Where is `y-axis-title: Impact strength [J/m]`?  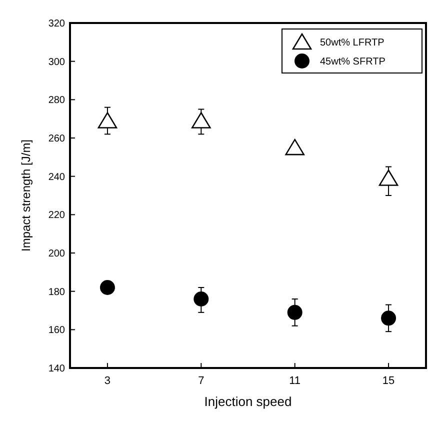 y-axis-title: Impact strength [J/m] is located at coordinates (26, 195).